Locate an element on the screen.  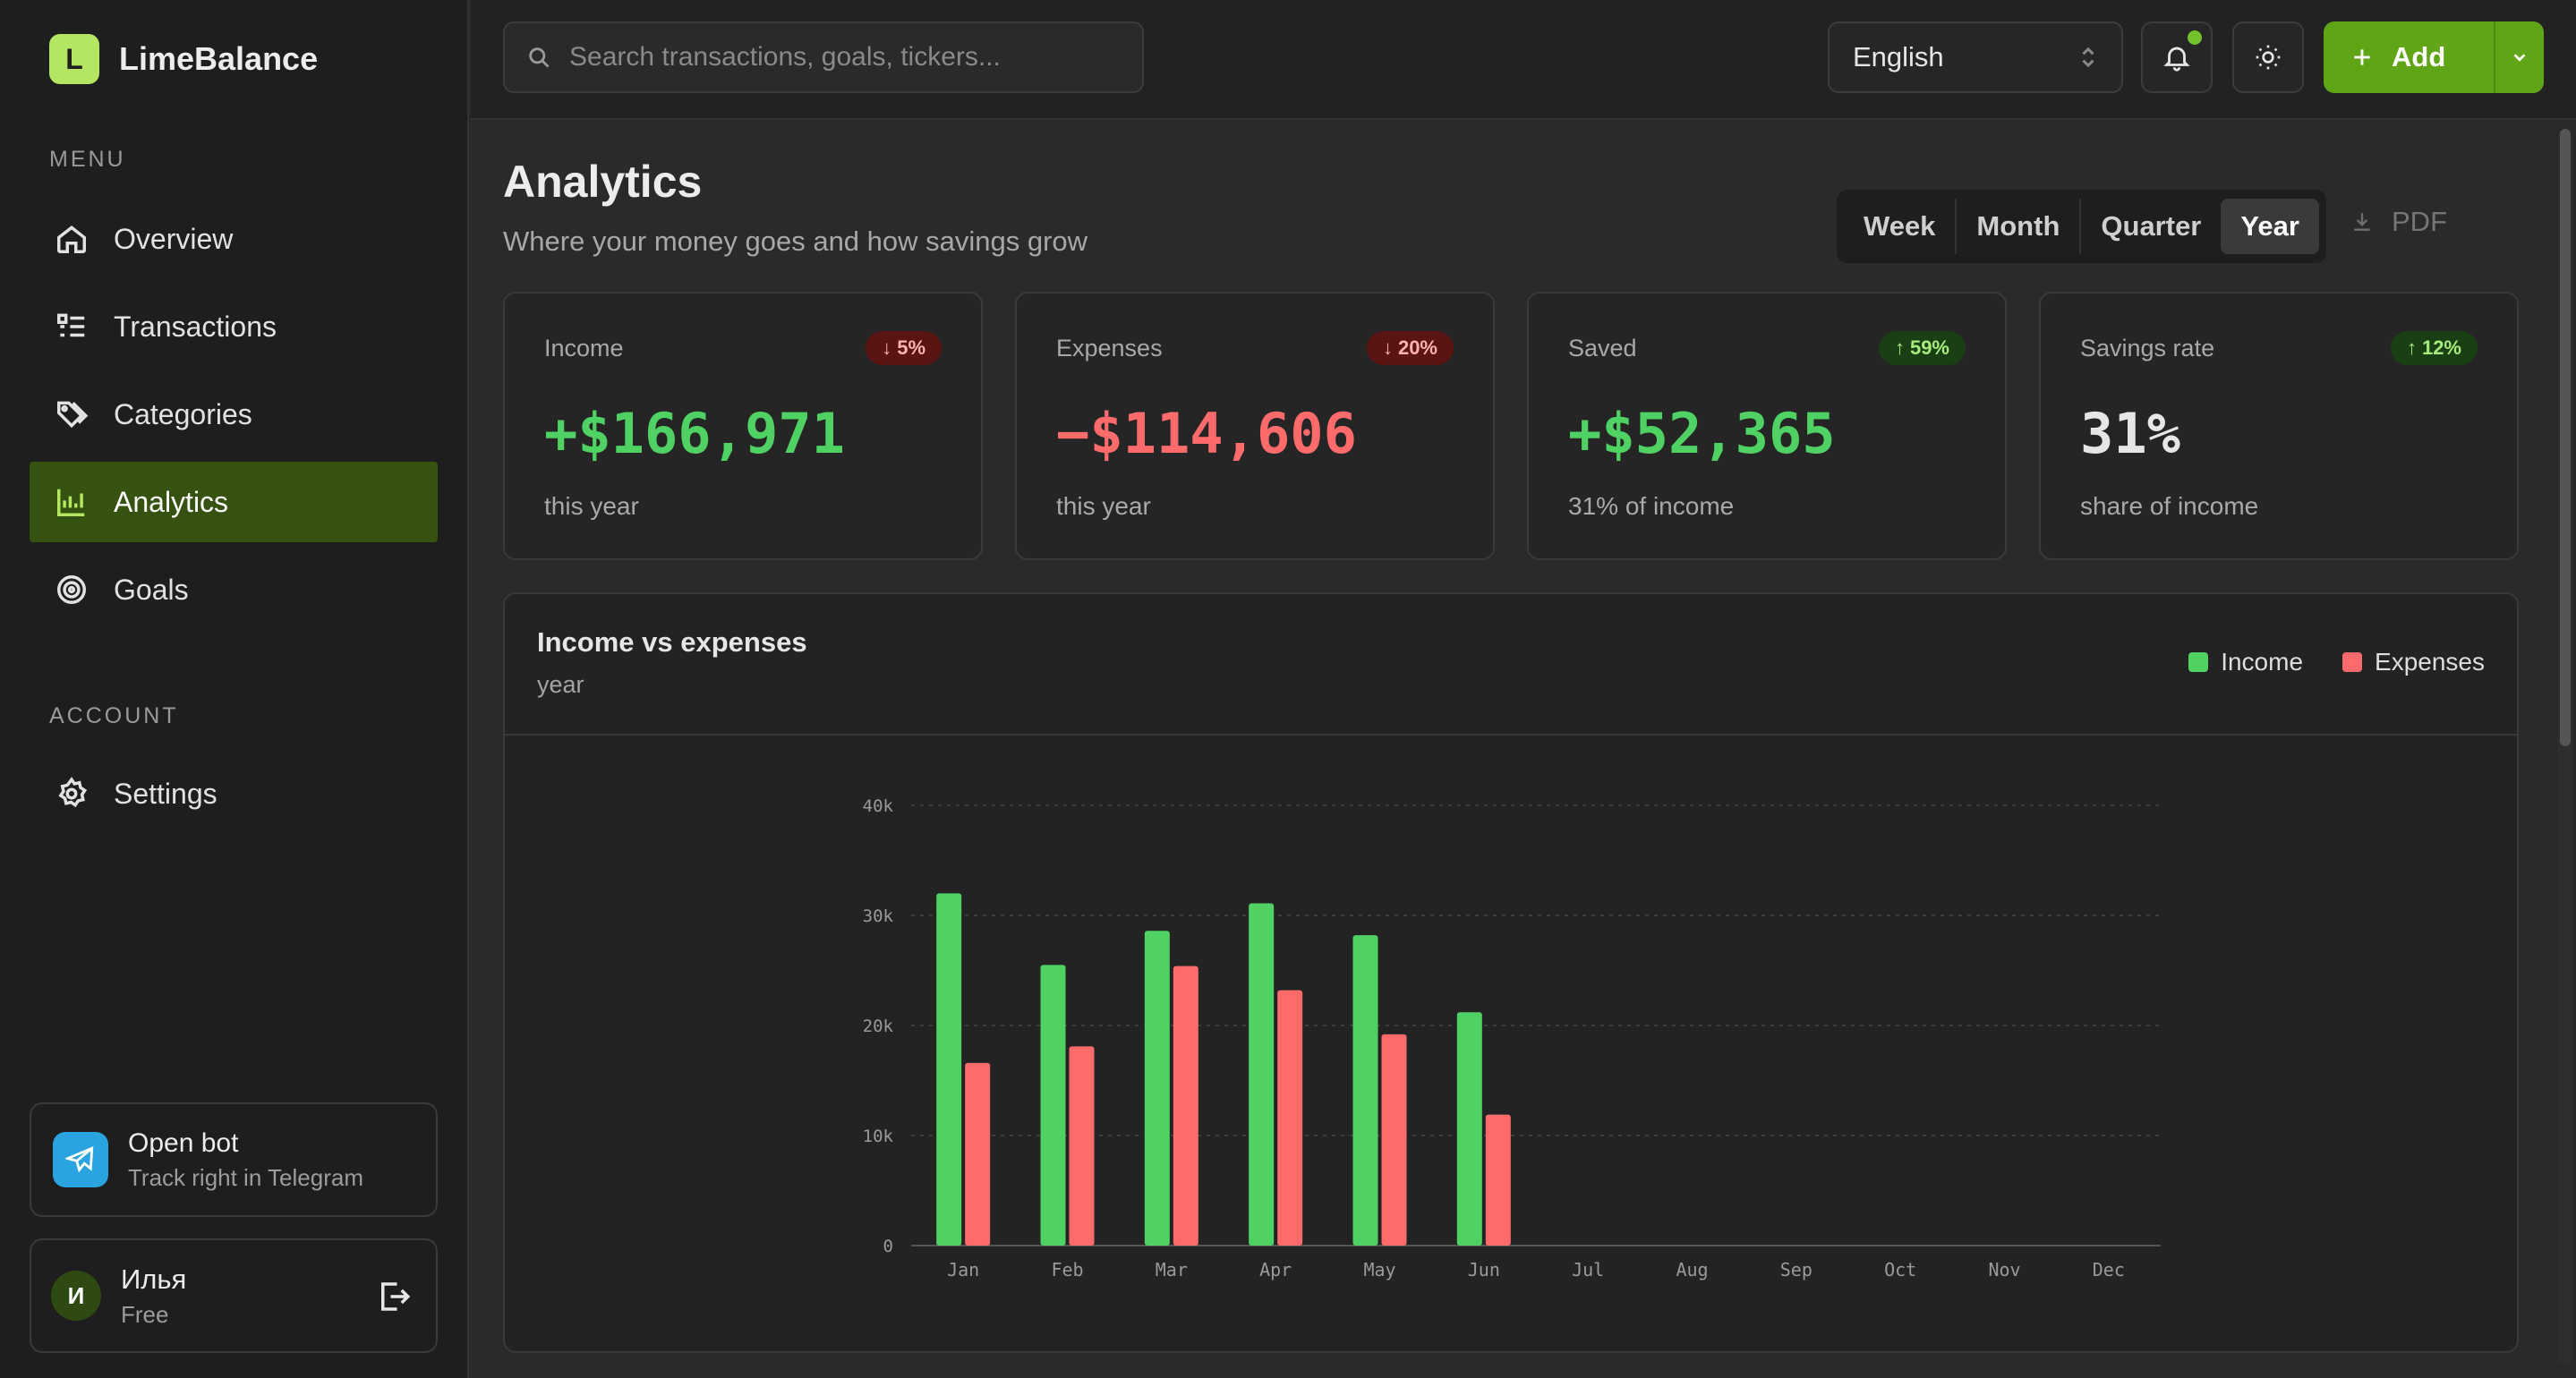
user-plan: Free is located at coordinates (145, 1314).